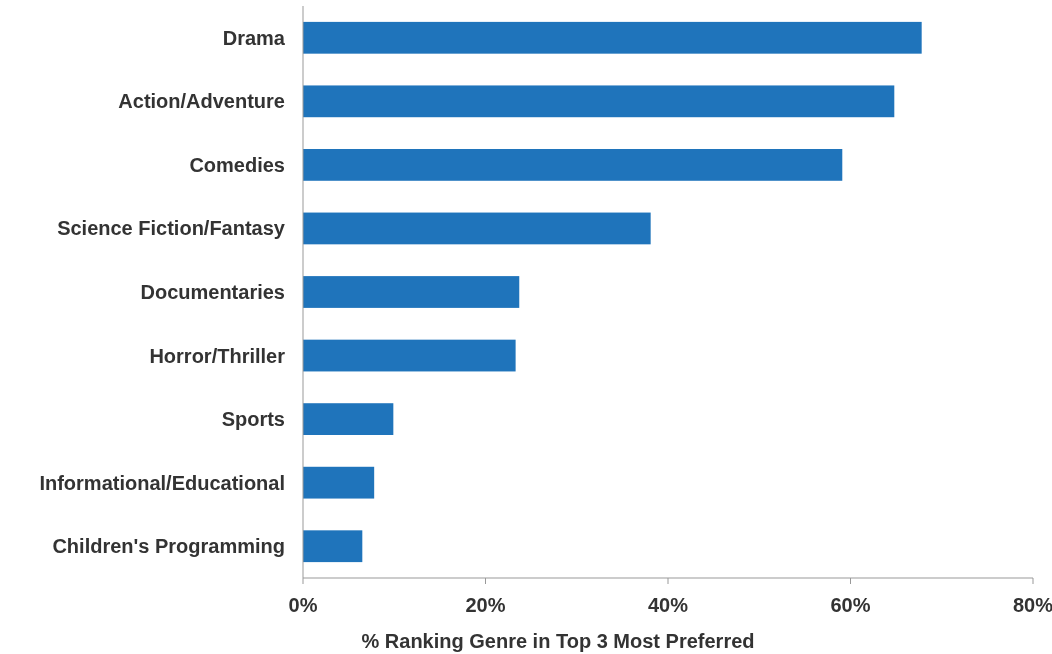 Image resolution: width=1052 pixels, height=654 pixels. I want to click on y-tick-label: Informational/Educational, so click(162, 482).